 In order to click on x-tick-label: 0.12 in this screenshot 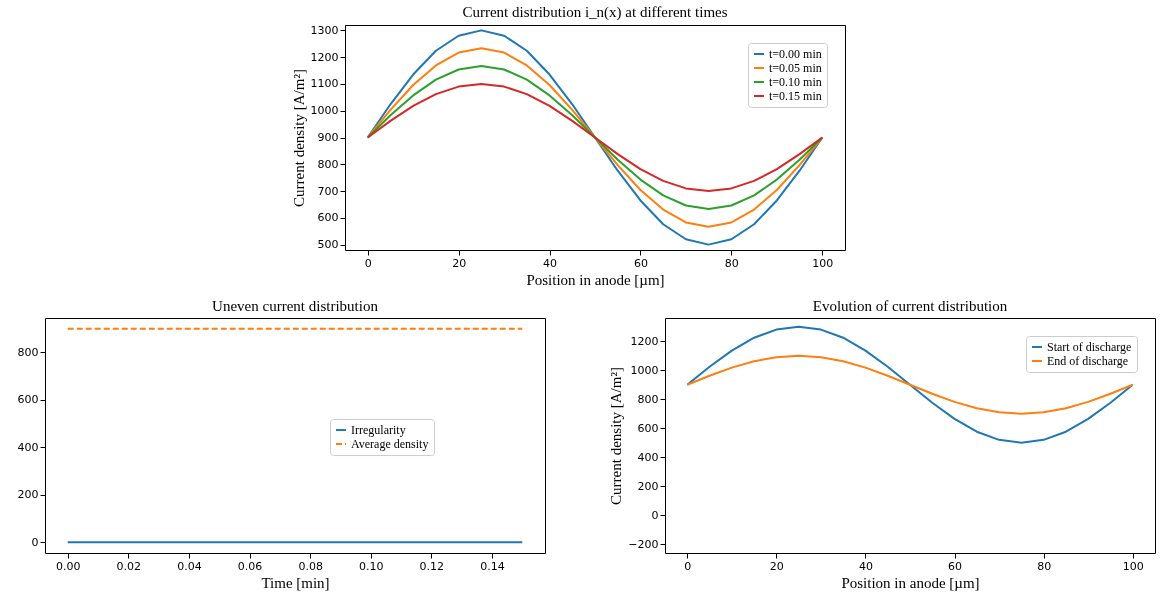, I will do `click(432, 566)`.